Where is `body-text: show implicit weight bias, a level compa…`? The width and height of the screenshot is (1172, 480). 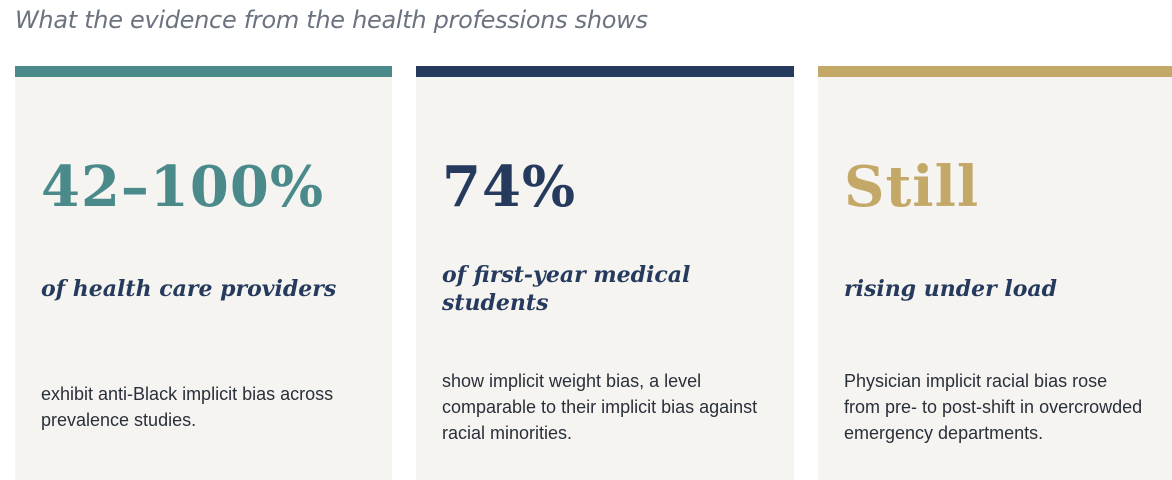 body-text: show implicit weight bias, a level compa… is located at coordinates (600, 407).